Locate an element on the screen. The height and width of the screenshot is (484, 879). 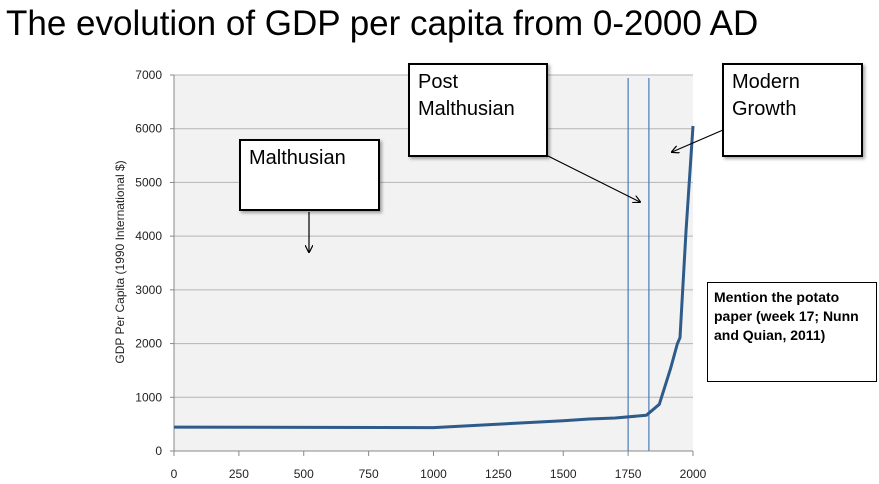
y-tick-label: 5000 is located at coordinates (148, 182).